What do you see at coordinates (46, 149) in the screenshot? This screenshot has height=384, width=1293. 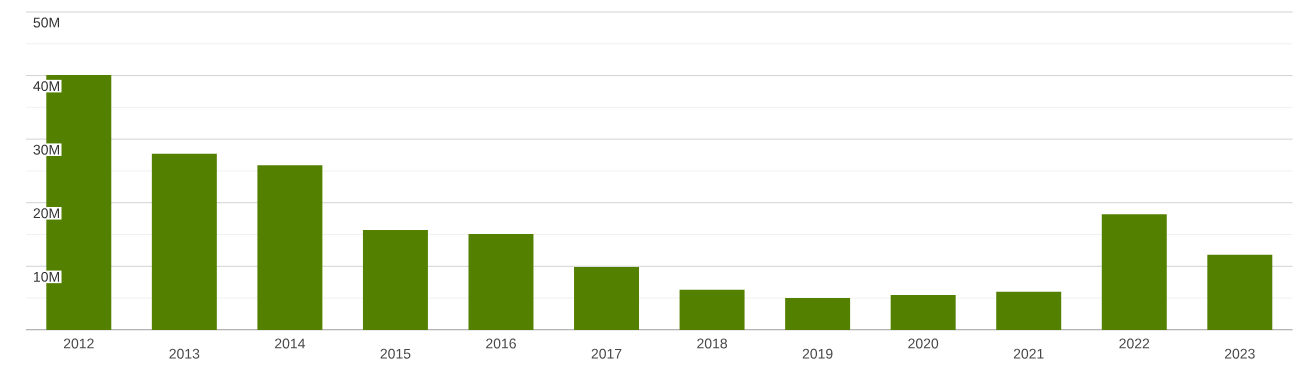 I see `y-tick-label: 30M` at bounding box center [46, 149].